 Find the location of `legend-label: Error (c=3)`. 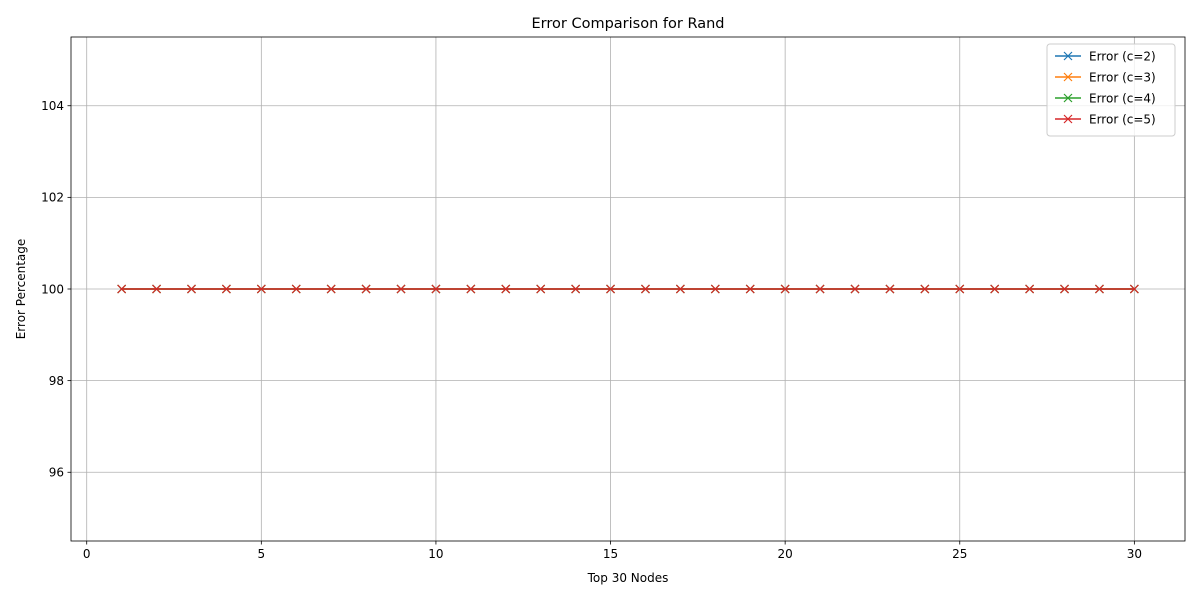

legend-label: Error (c=3) is located at coordinates (1122, 77).